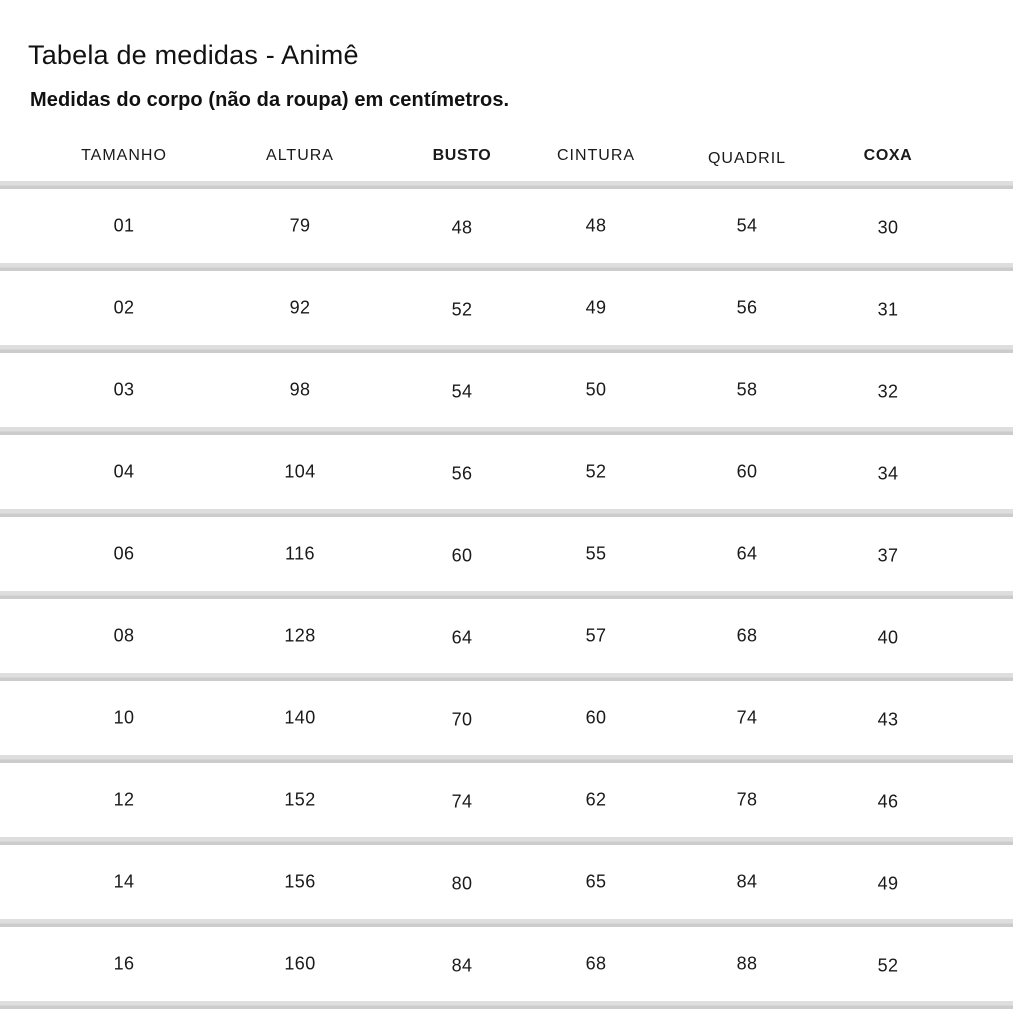 This screenshot has height=1013, width=1013. I want to click on cell-tamanho: 10, so click(124, 717).